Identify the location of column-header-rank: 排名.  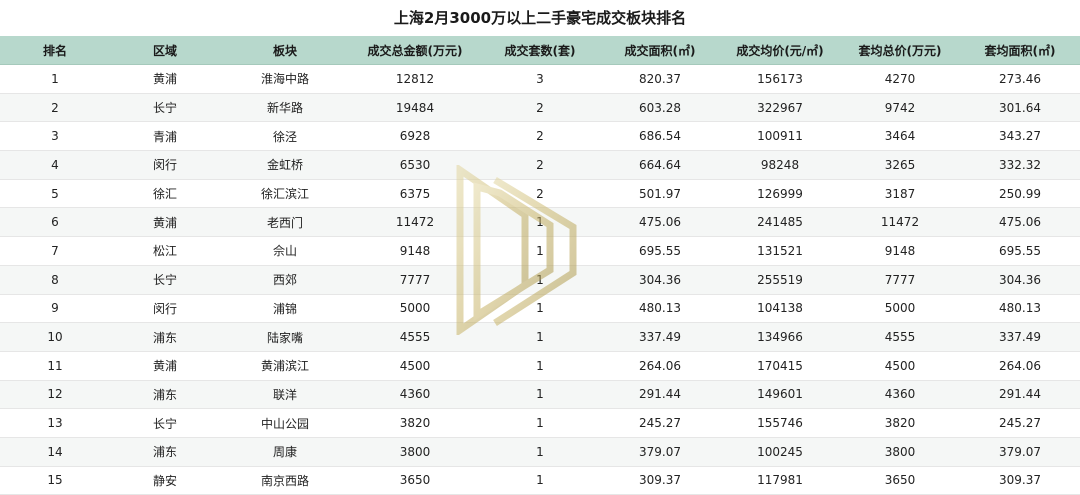
(55, 50).